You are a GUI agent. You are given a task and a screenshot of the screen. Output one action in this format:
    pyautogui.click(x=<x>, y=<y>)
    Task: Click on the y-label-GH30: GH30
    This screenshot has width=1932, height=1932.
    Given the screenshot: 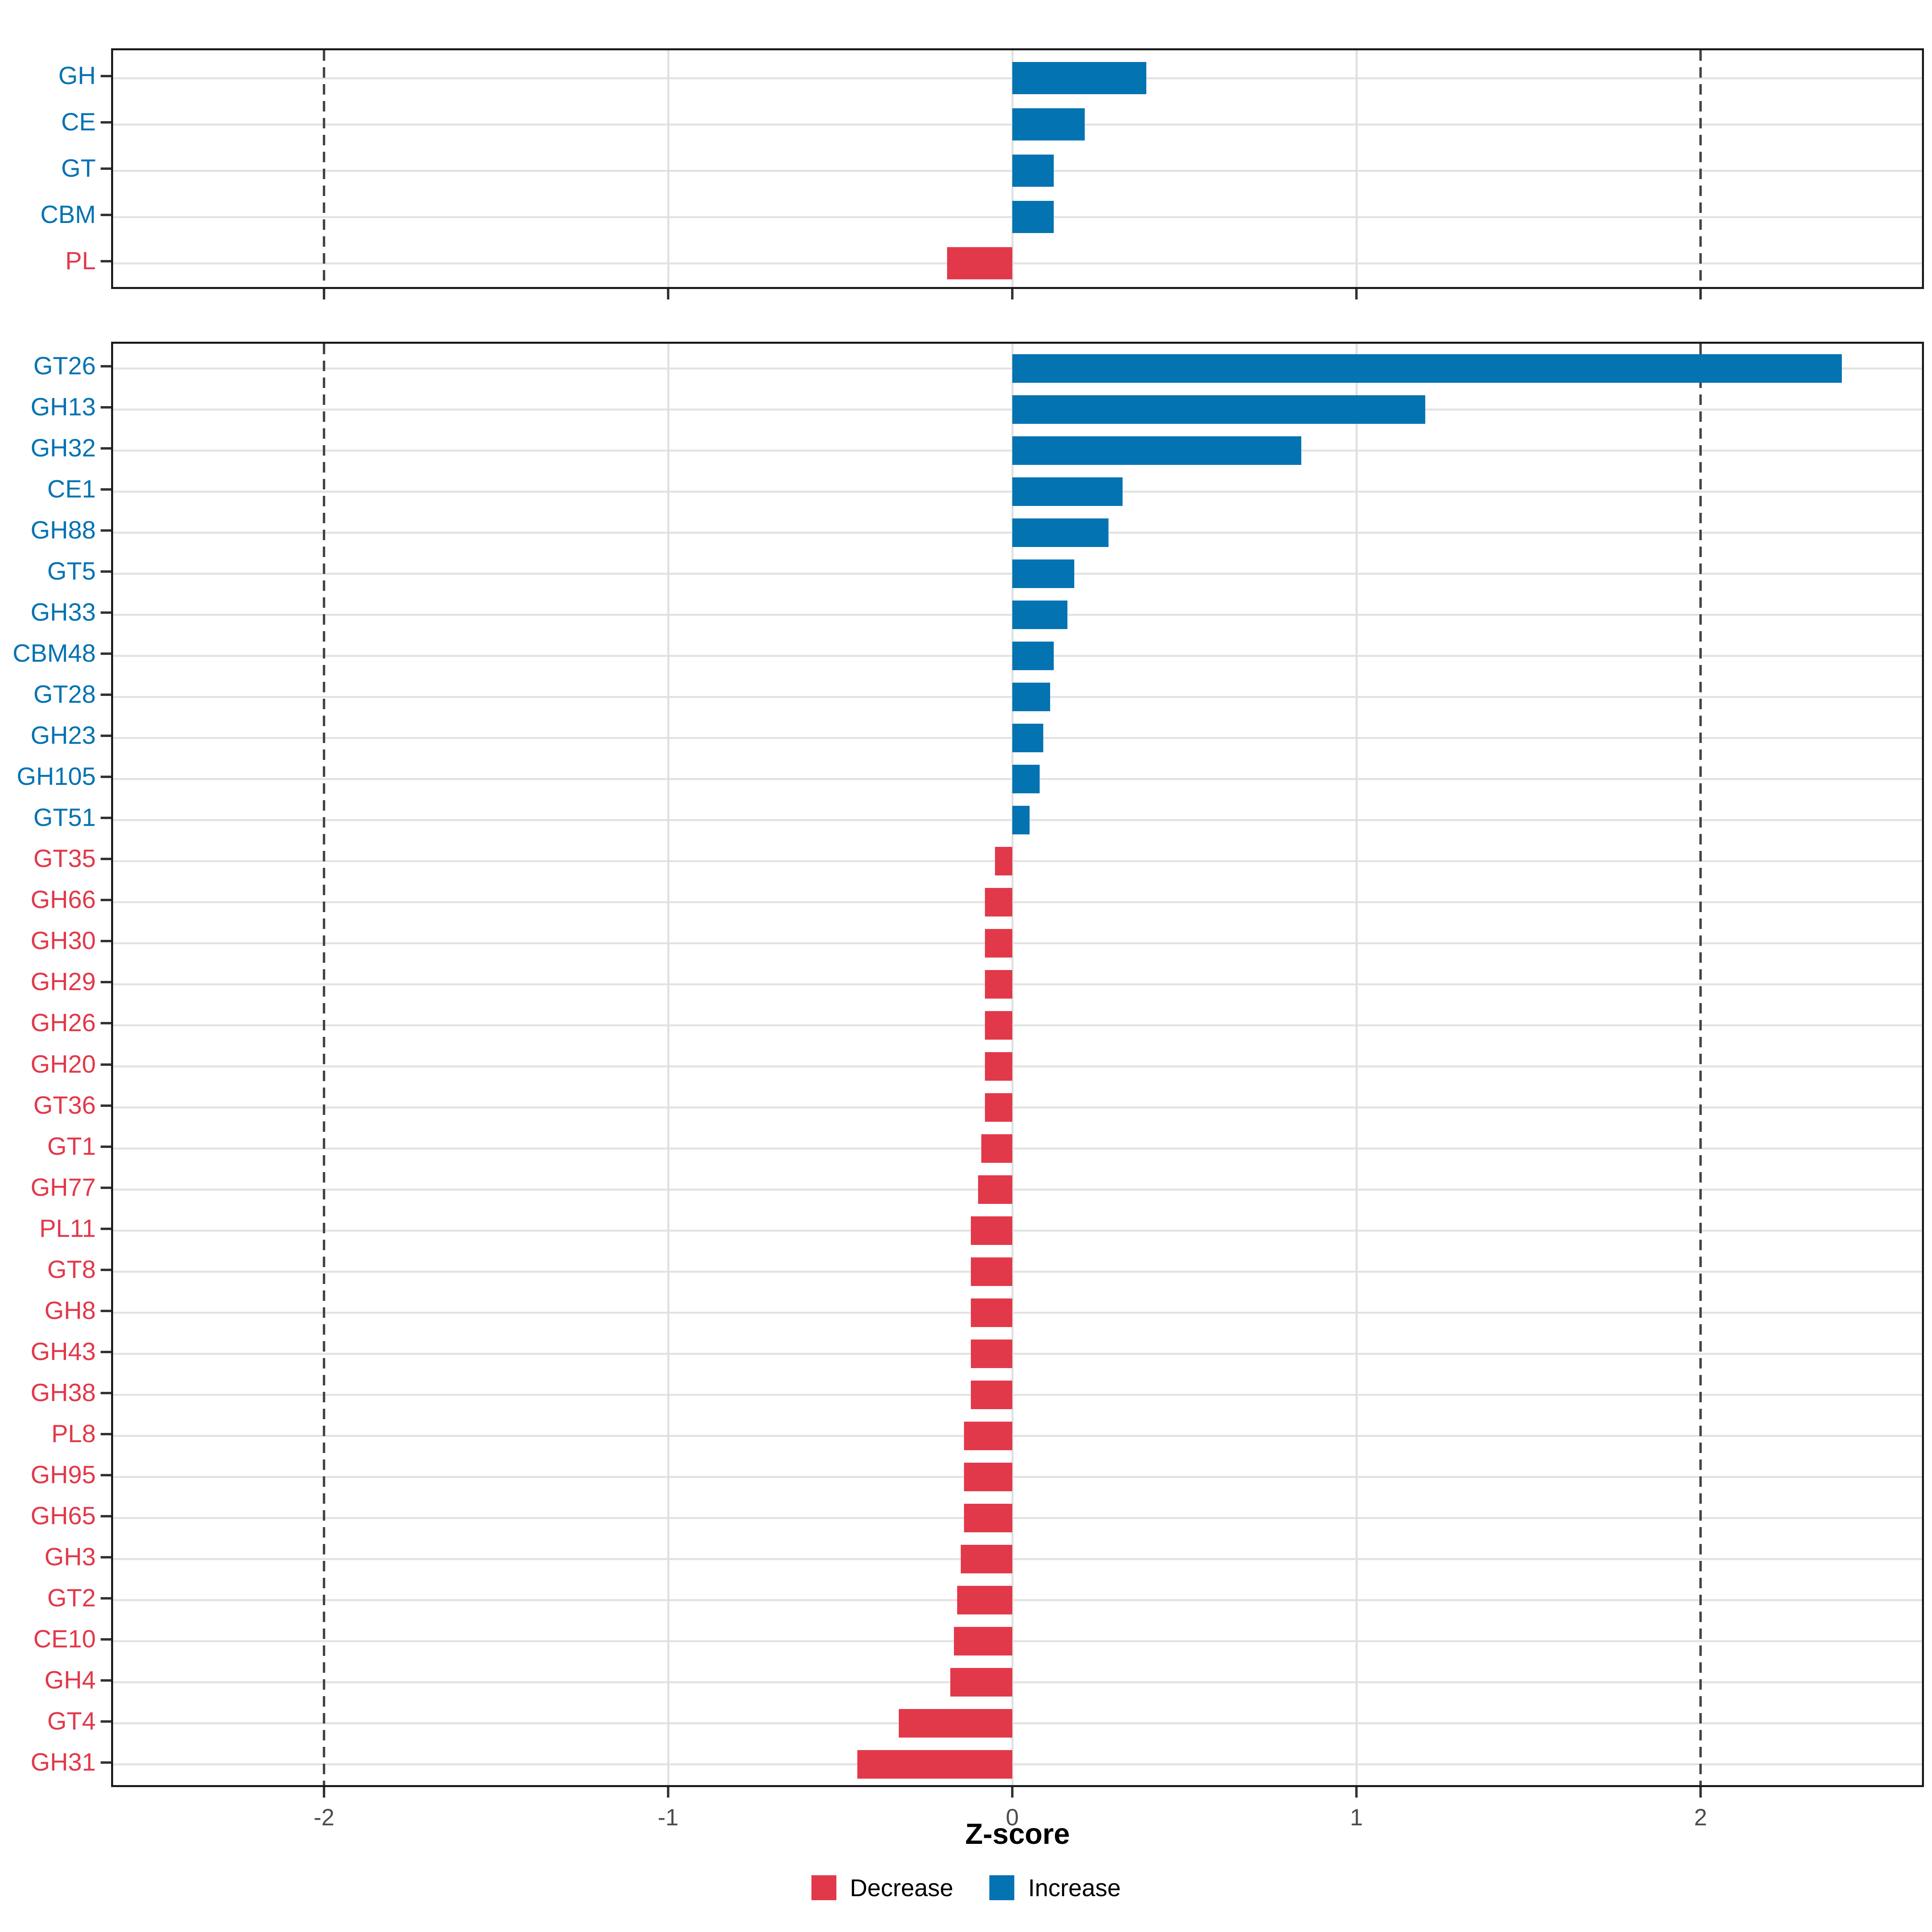 What is the action you would take?
    pyautogui.click(x=63, y=941)
    